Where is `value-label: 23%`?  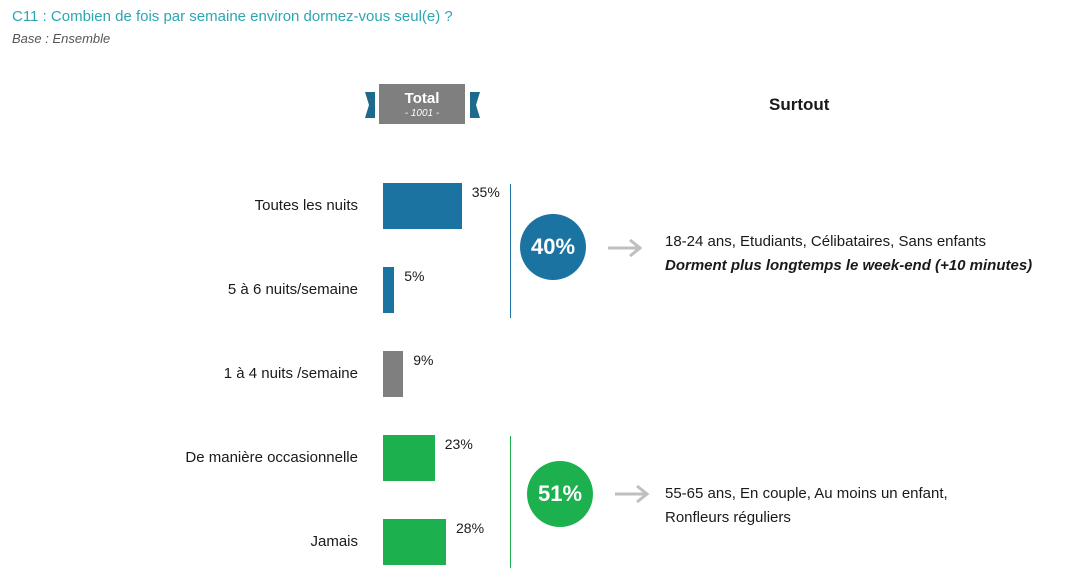 value-label: 23% is located at coordinates (458, 444).